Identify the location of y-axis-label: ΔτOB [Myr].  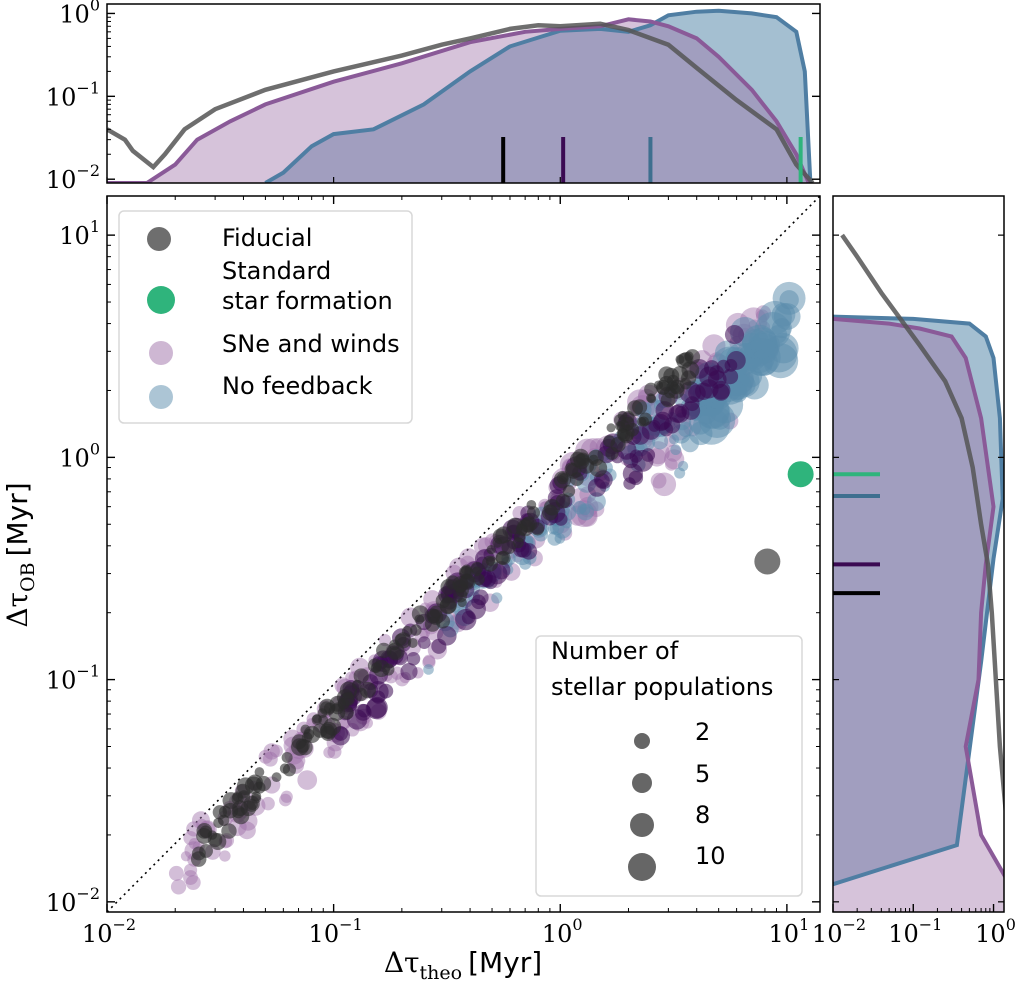
(20, 554).